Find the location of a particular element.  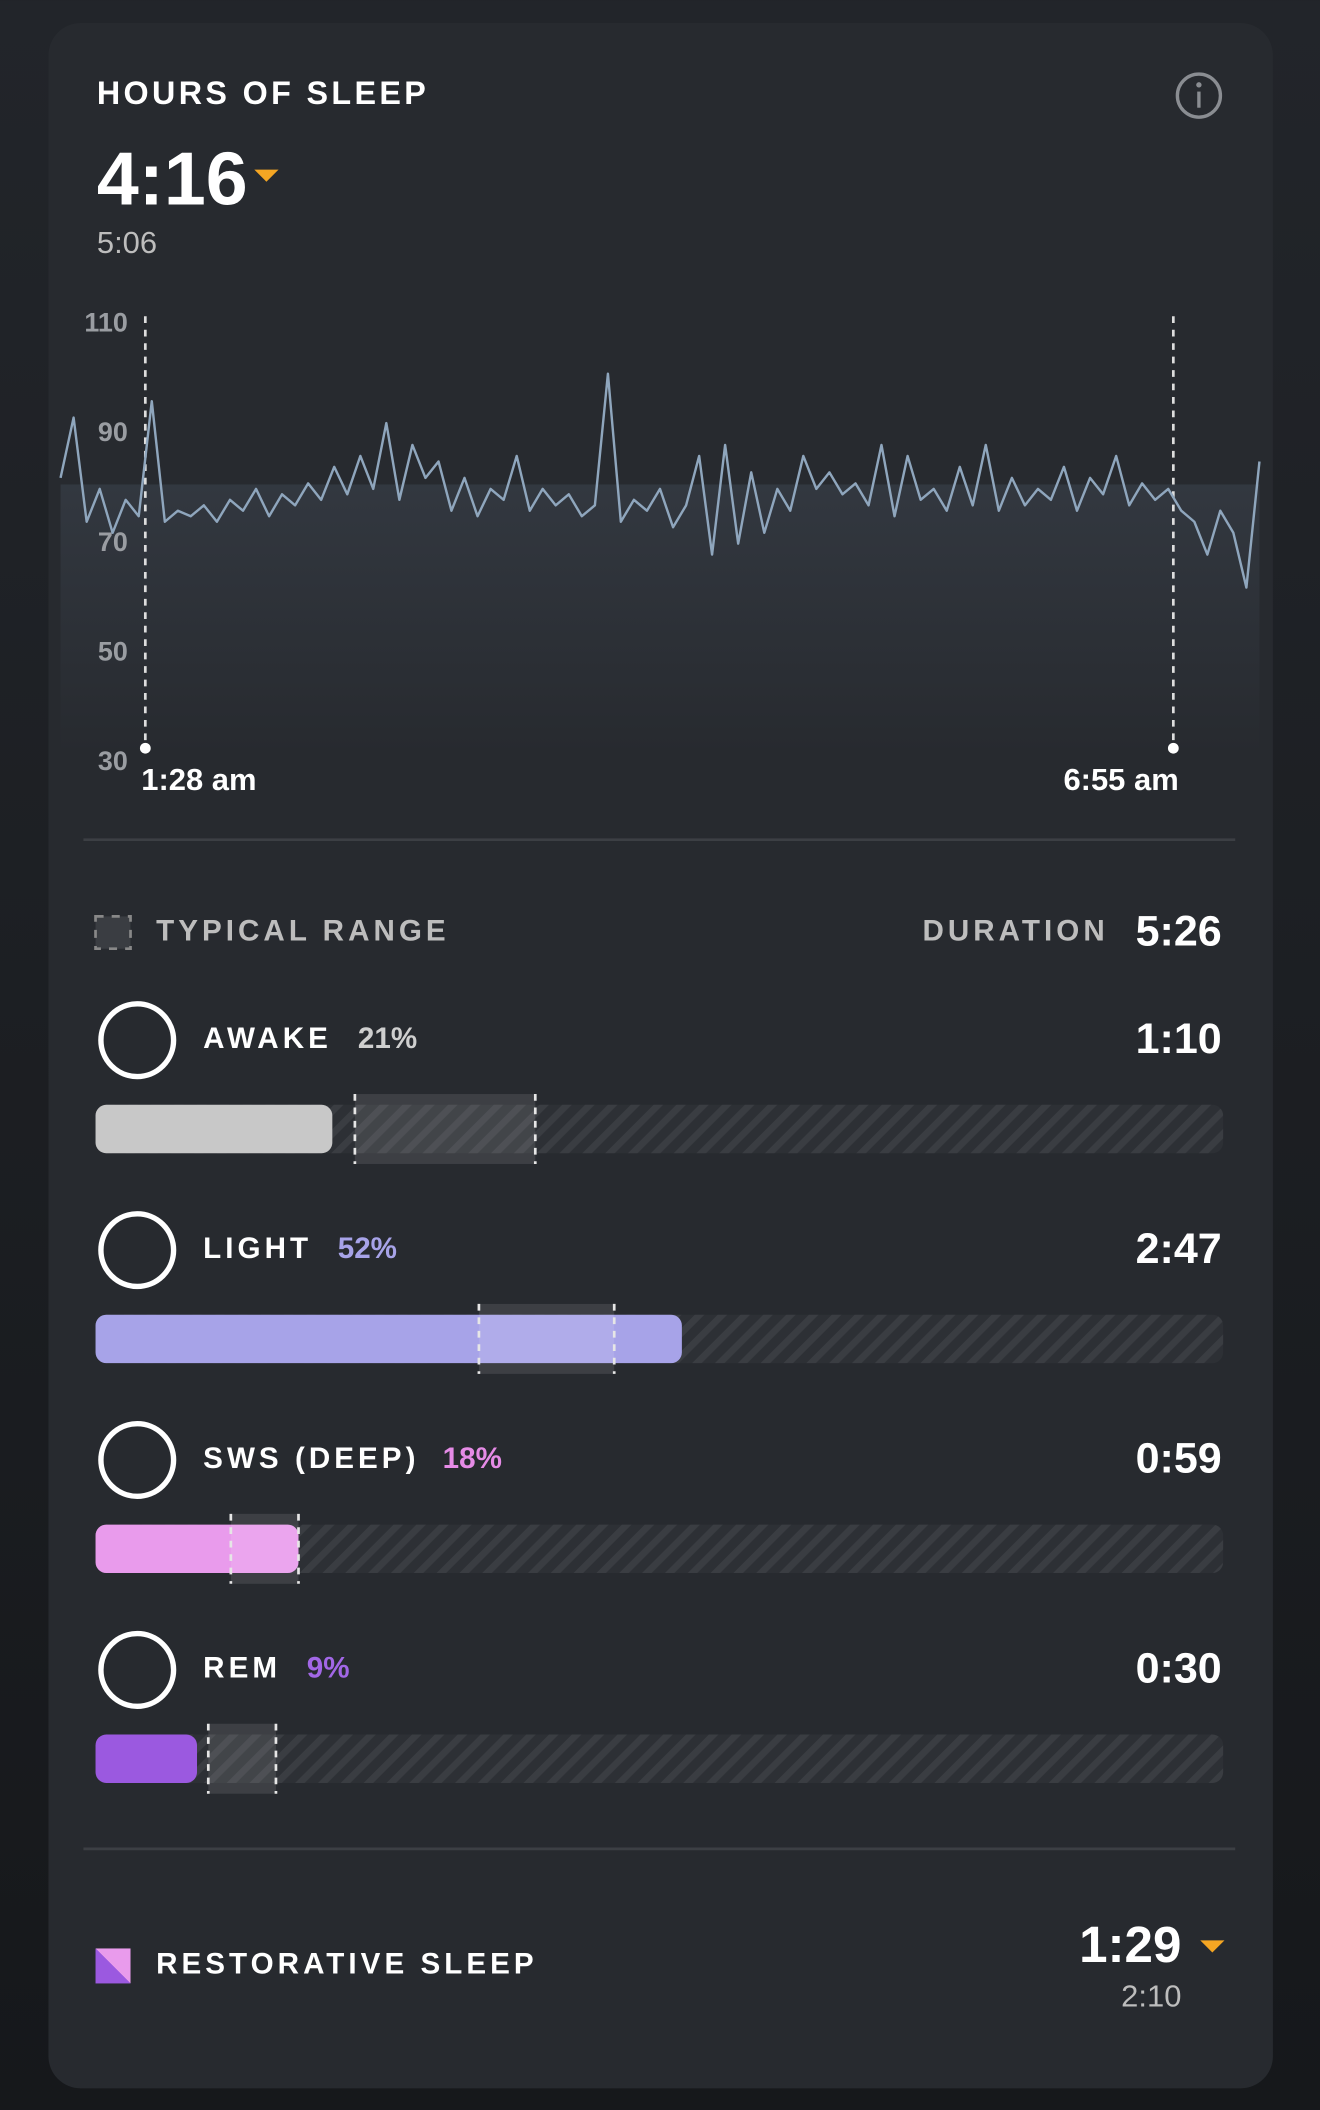

chart-area is located at coordinates (660, 619).